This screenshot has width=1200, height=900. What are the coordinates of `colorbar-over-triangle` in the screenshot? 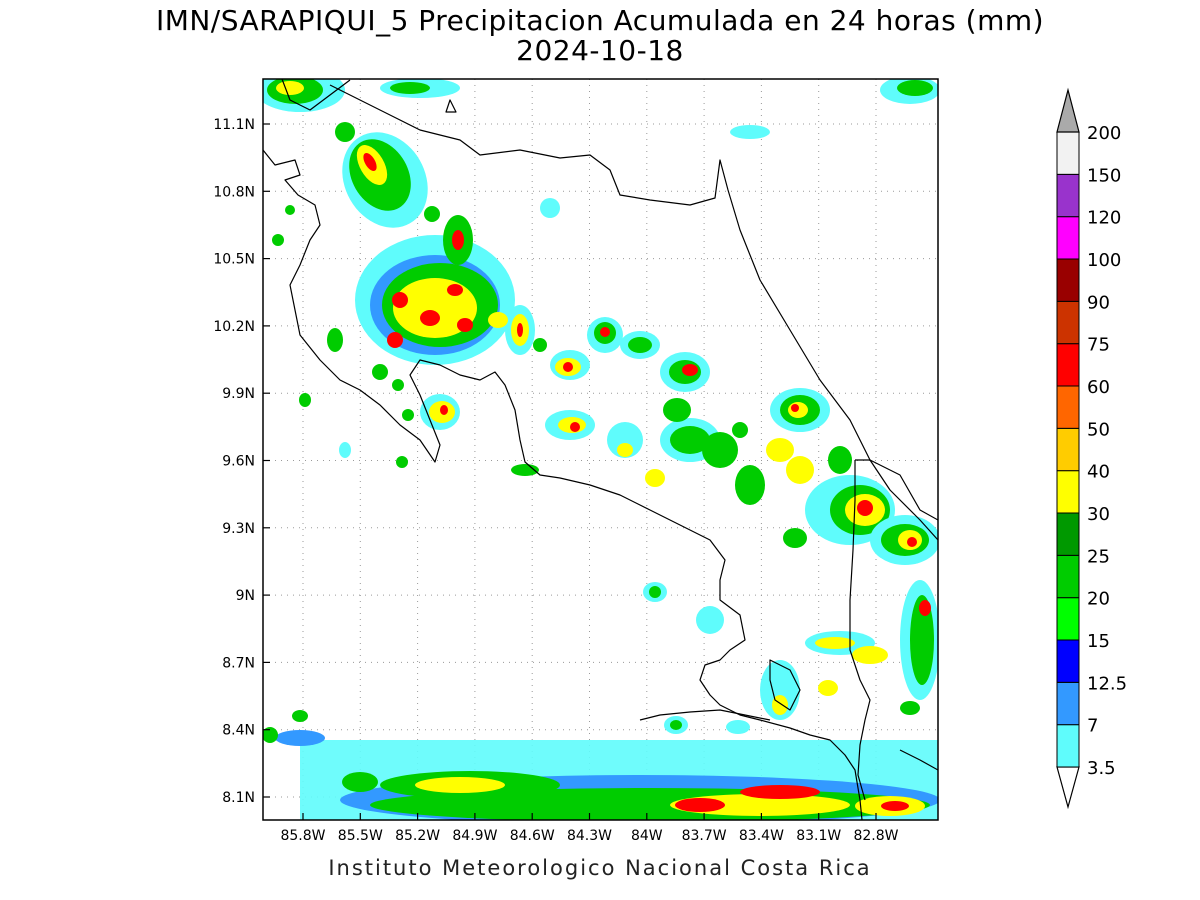 It's located at (1068, 110).